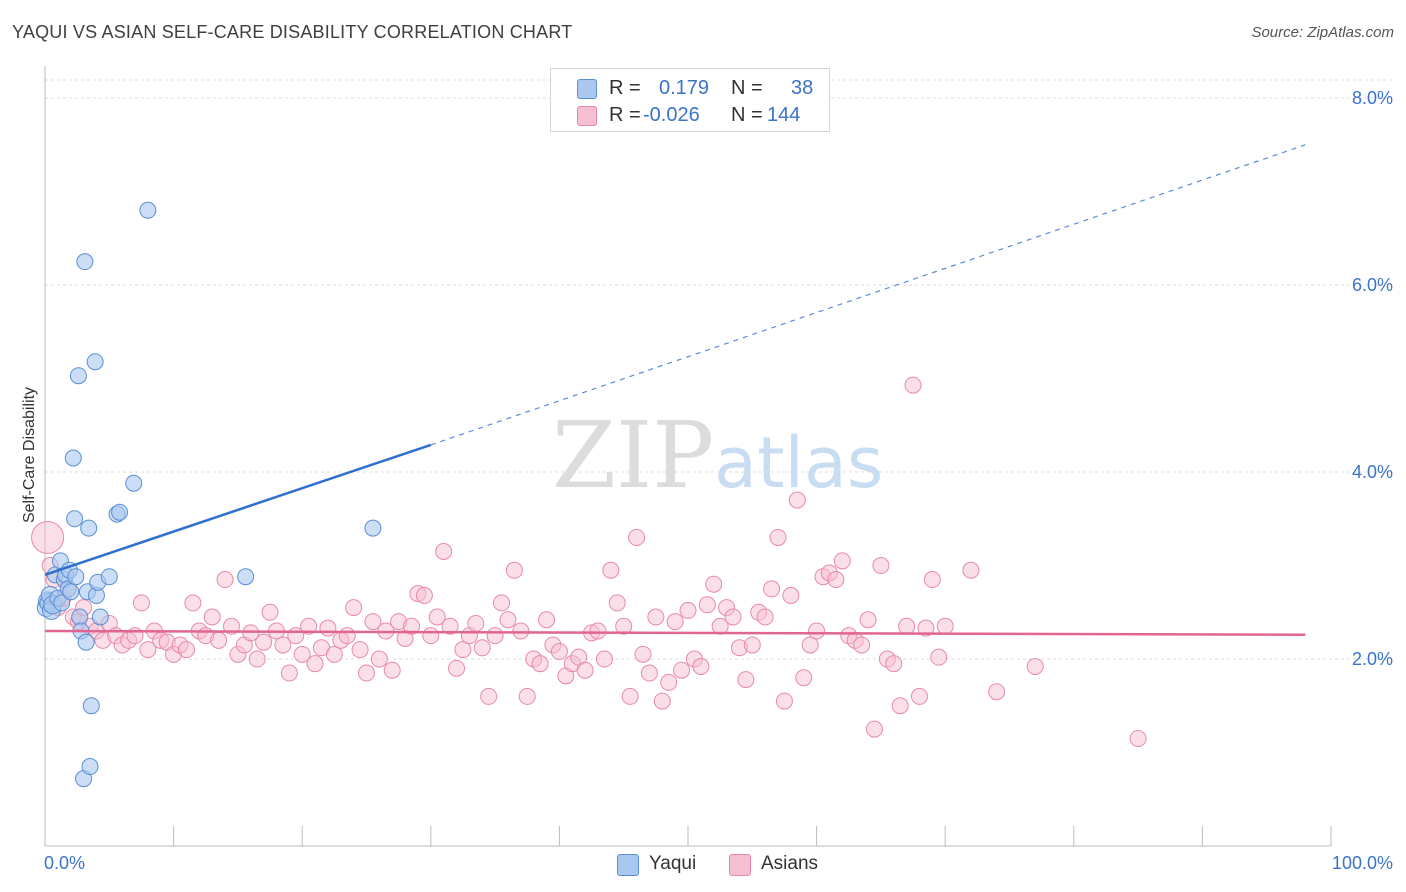  I want to click on legend-label-yaqui: Yaqui, so click(673, 863).